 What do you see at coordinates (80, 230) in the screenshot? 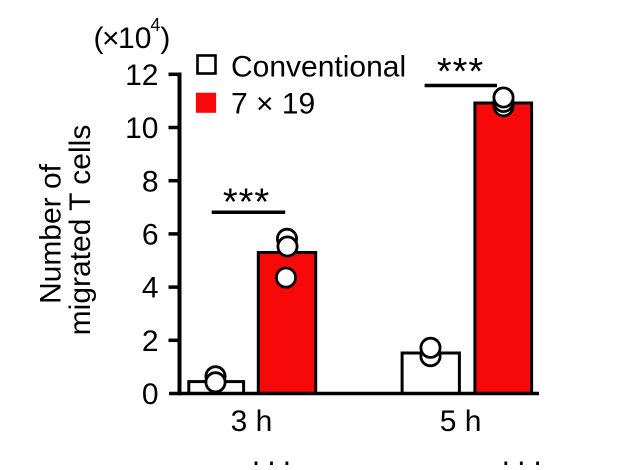
I see `svg-text: migrated T cells` at bounding box center [80, 230].